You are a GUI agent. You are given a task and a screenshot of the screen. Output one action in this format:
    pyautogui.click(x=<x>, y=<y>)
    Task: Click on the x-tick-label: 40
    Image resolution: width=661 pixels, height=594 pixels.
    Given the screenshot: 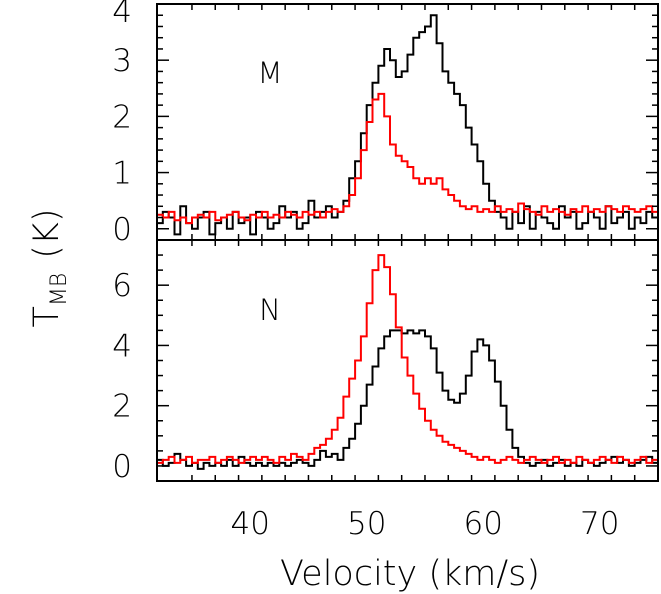 What is the action you would take?
    pyautogui.click(x=249, y=524)
    